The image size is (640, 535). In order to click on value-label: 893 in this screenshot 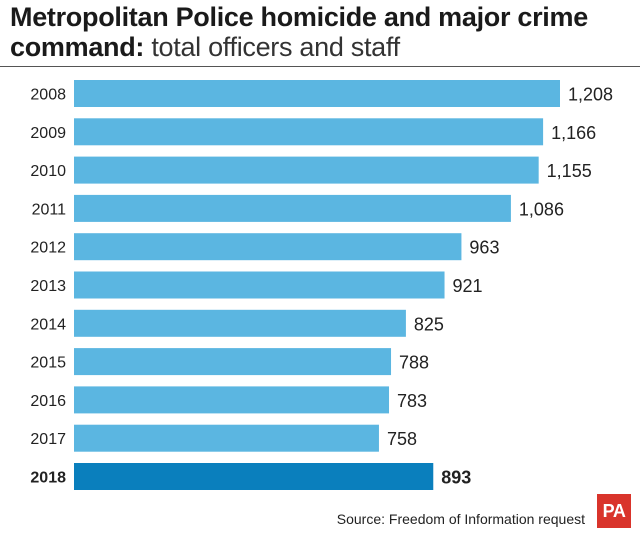, I will do `click(456, 478)`.